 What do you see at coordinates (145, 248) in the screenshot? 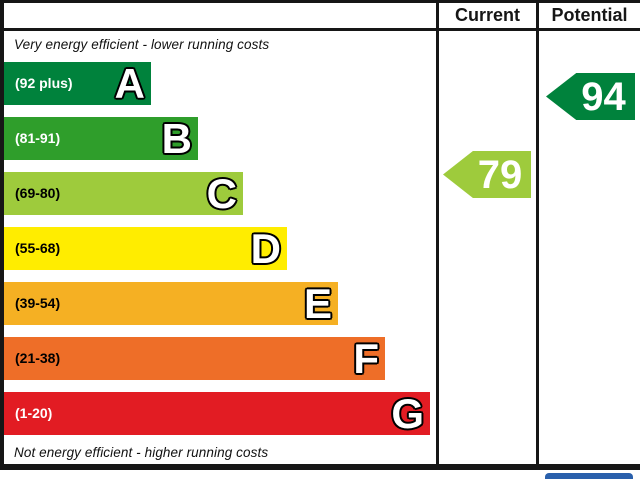
I see `band-d: (55-68) D` at bounding box center [145, 248].